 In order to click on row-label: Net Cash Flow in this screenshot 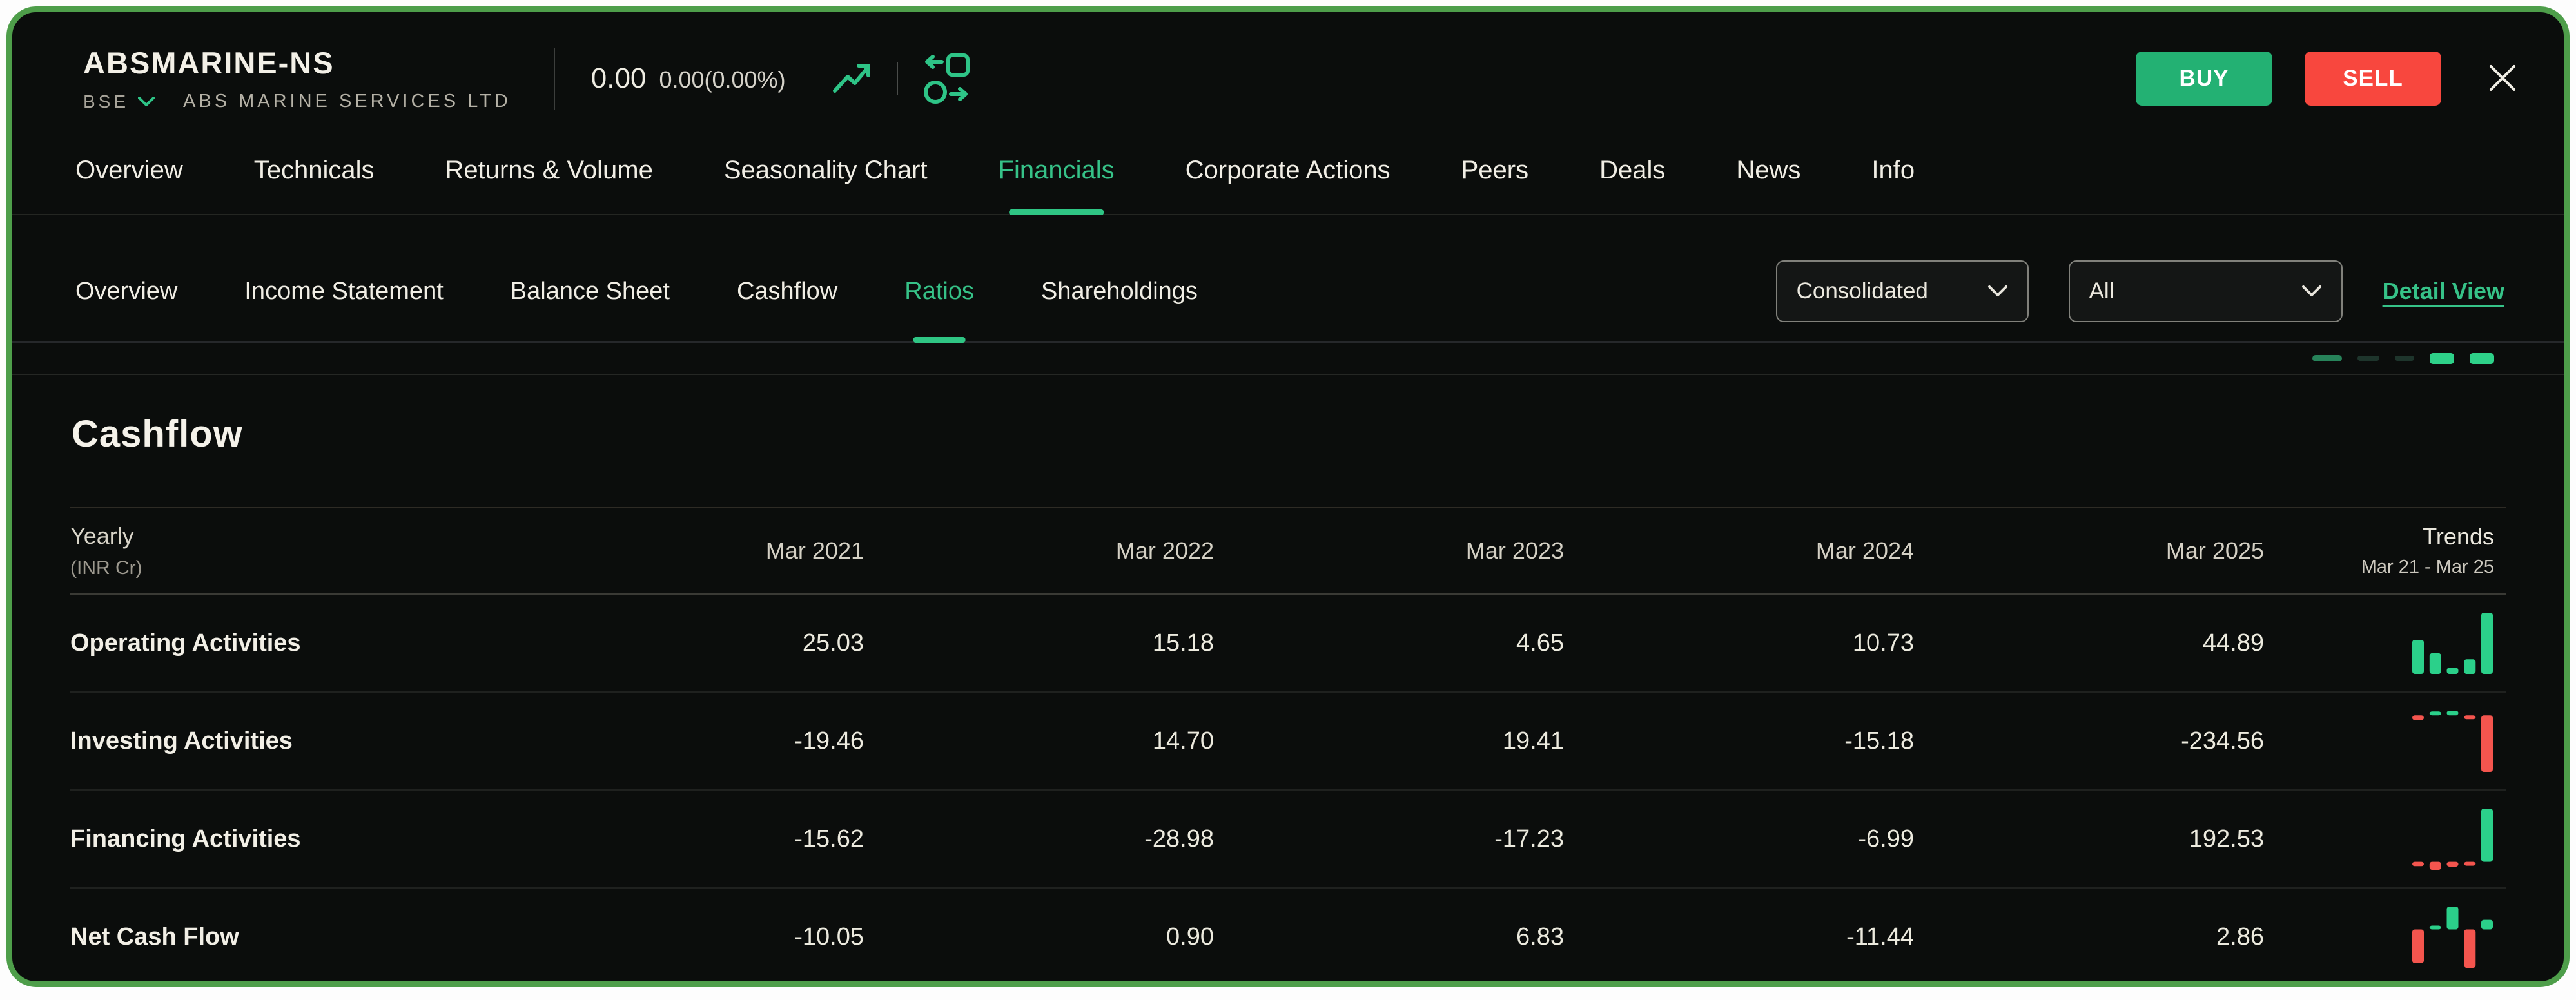, I will do `click(154, 937)`.